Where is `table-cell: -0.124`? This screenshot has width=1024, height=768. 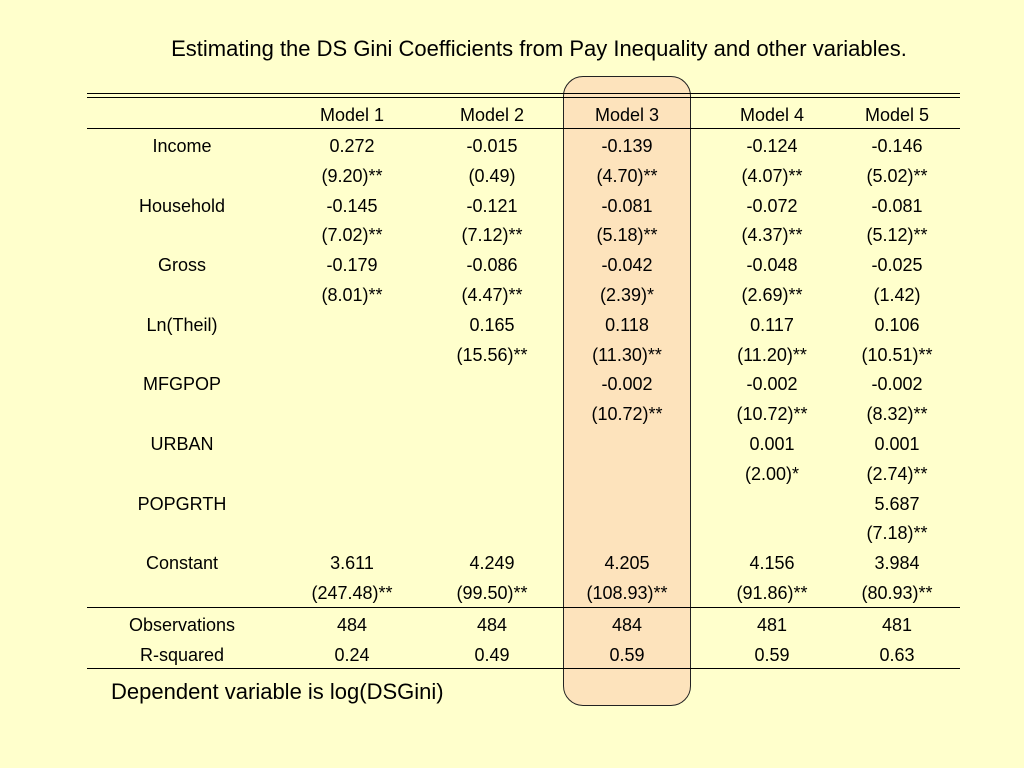
table-cell: -0.124 is located at coordinates (772, 146).